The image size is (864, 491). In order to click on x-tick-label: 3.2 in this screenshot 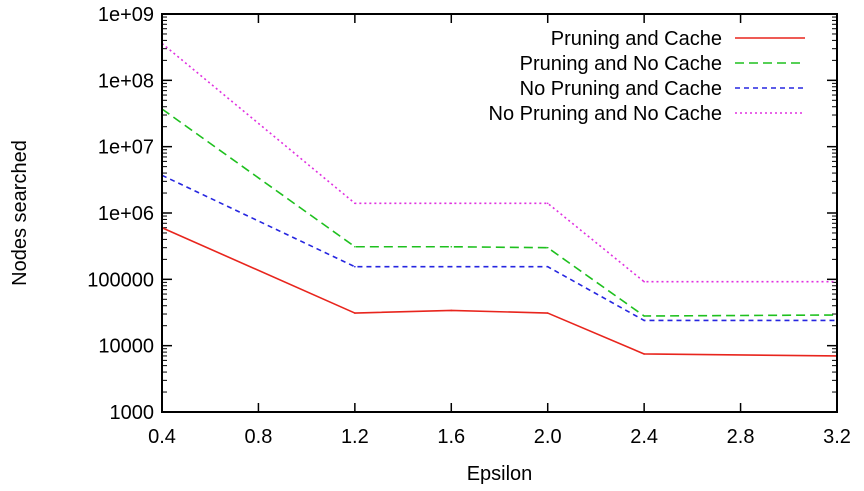, I will do `click(837, 437)`.